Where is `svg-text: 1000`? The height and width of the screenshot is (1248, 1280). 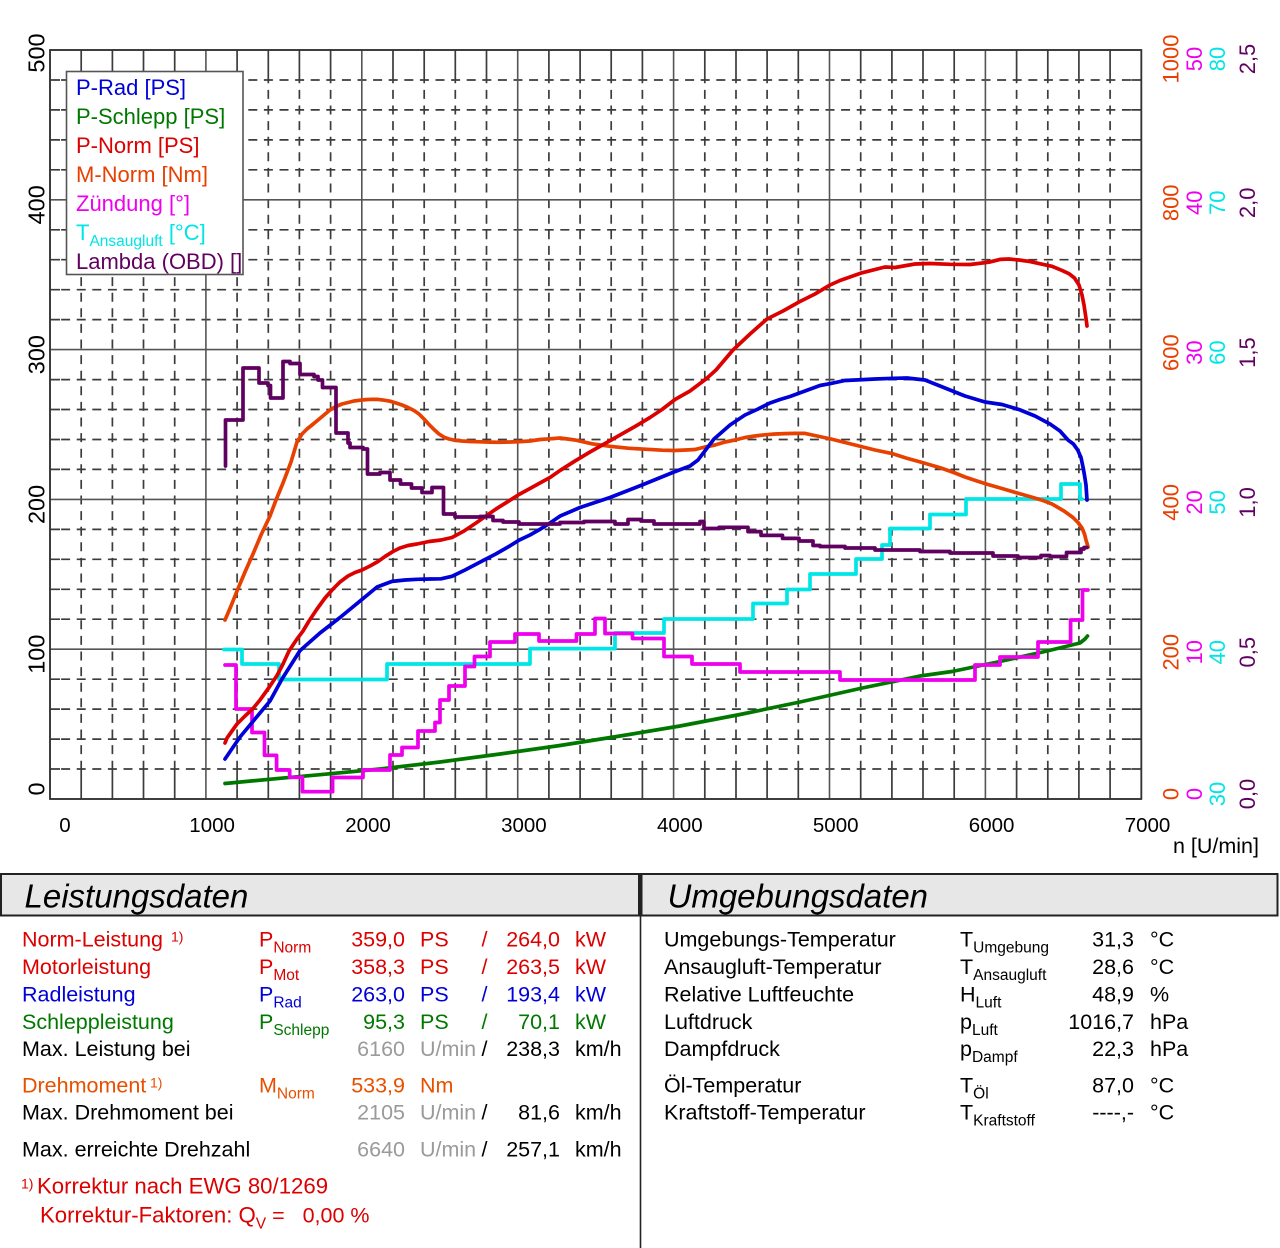
svg-text: 1000 is located at coordinates (1171, 59).